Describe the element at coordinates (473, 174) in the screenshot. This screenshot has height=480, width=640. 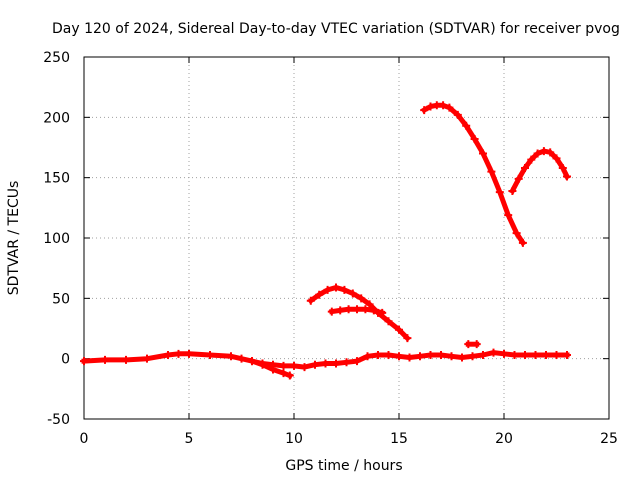
I see `series-arc-c` at that location.